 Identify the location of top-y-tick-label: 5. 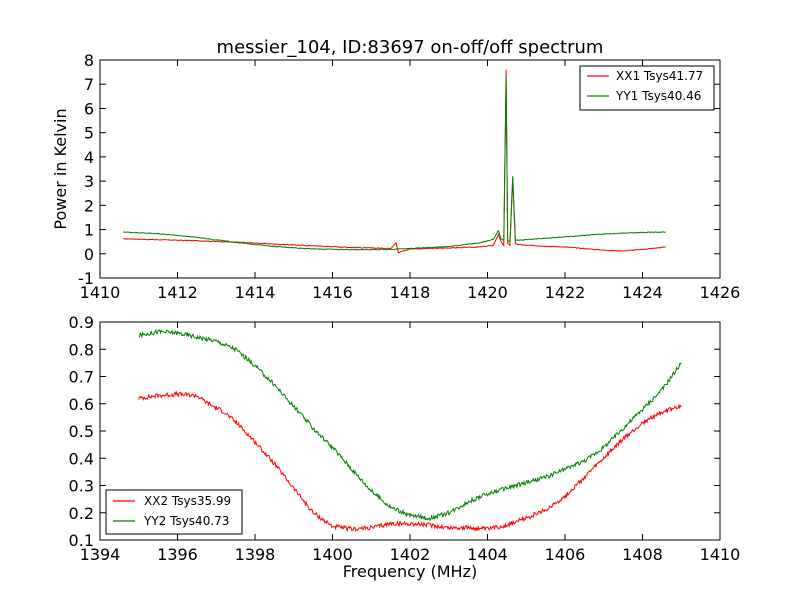
(89, 133).